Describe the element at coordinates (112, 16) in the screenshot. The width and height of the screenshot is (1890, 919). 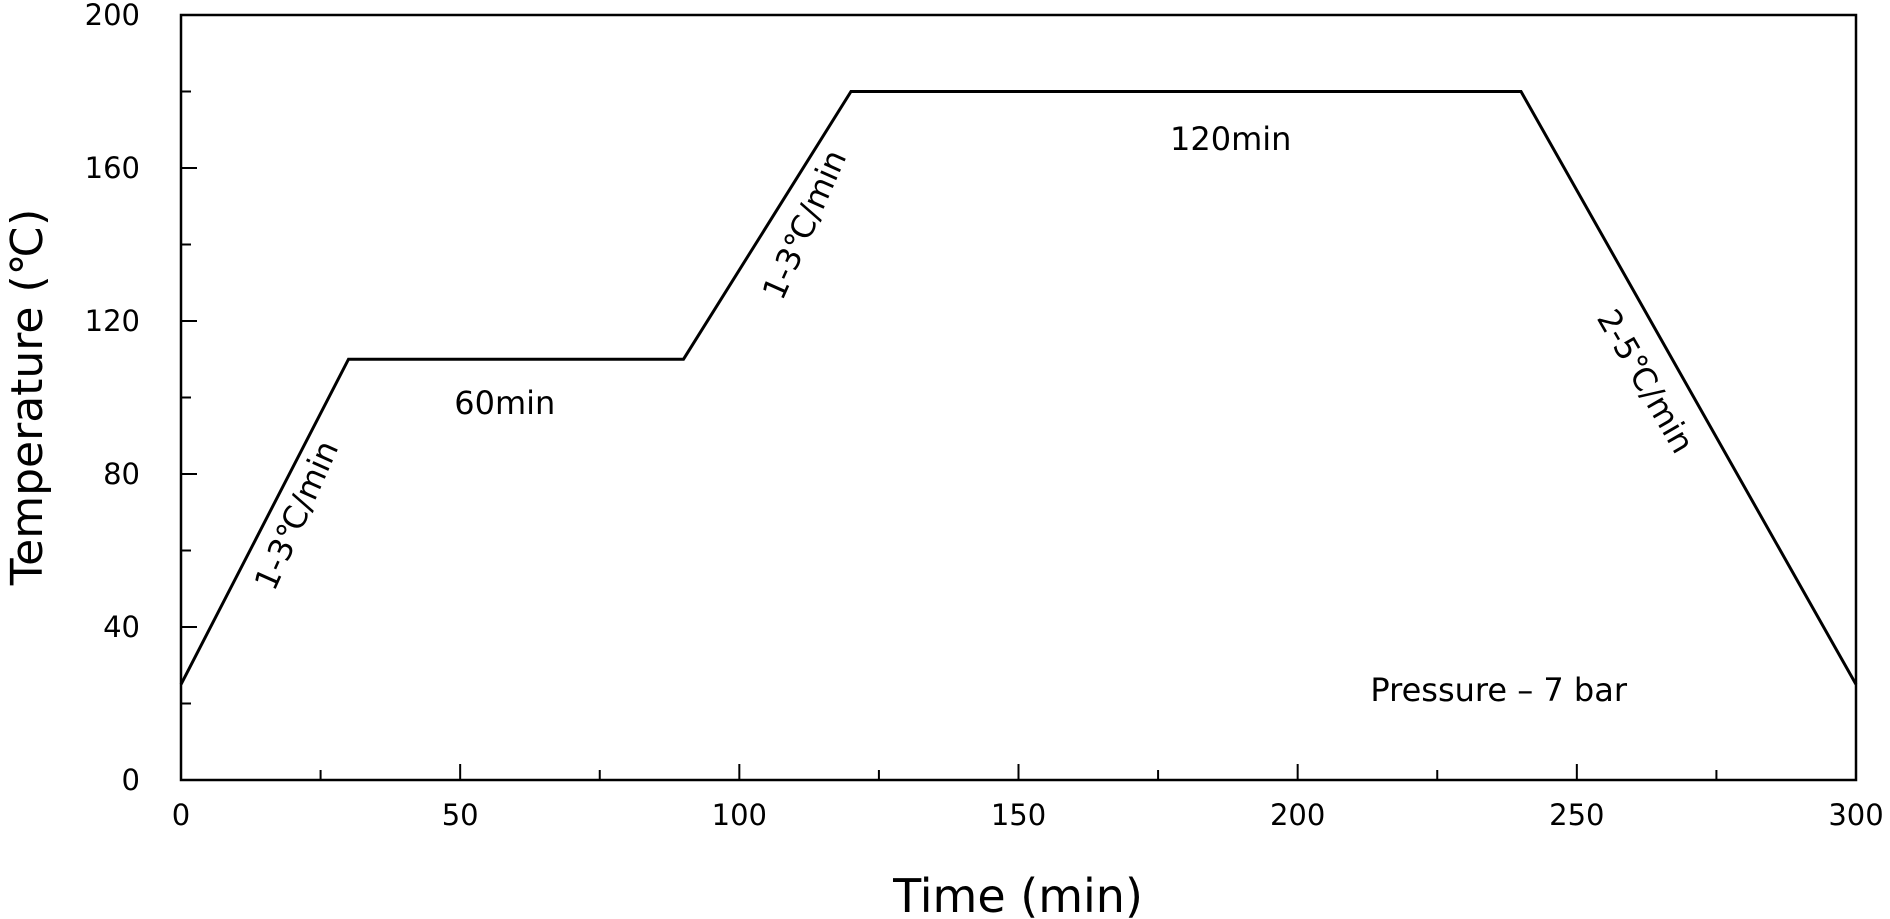
I see `y-tick-label: 200` at that location.